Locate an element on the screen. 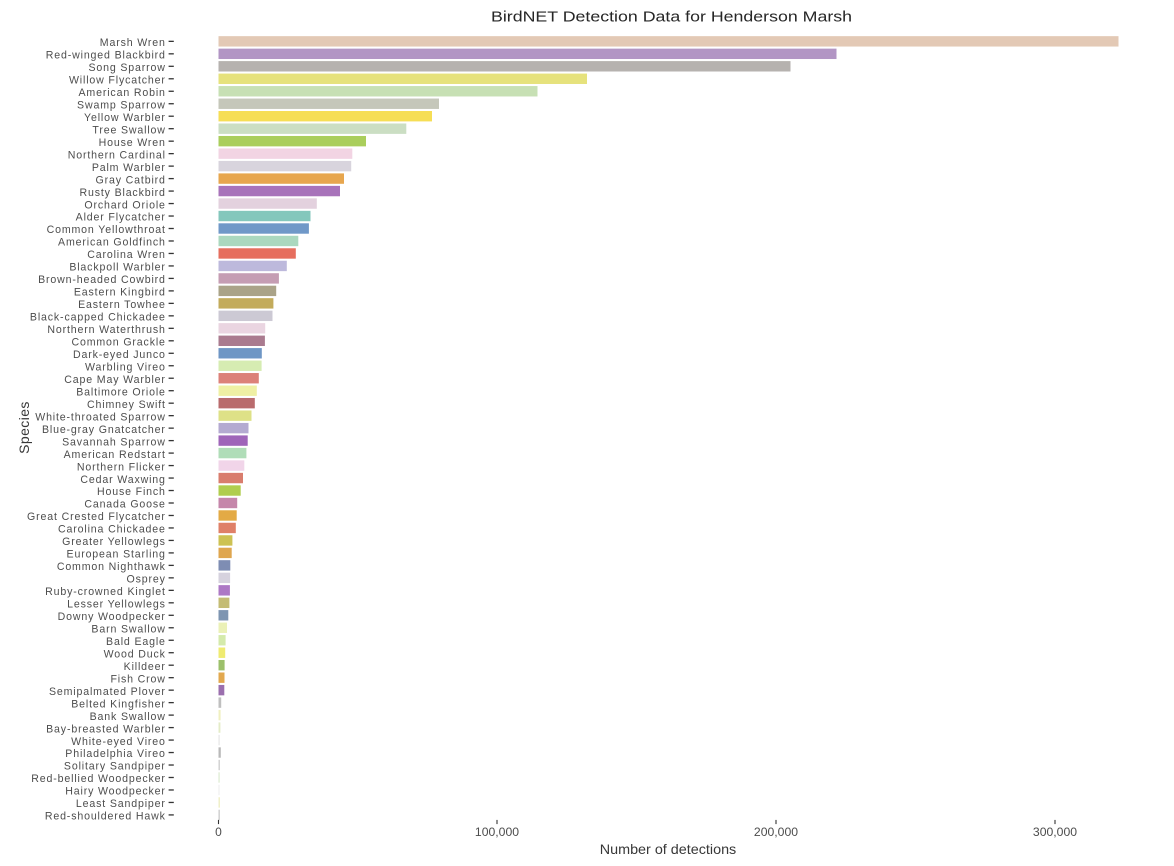 This screenshot has height=866, width=1174. svg-text: Red-bellied Woodpecker is located at coordinates (98, 779).